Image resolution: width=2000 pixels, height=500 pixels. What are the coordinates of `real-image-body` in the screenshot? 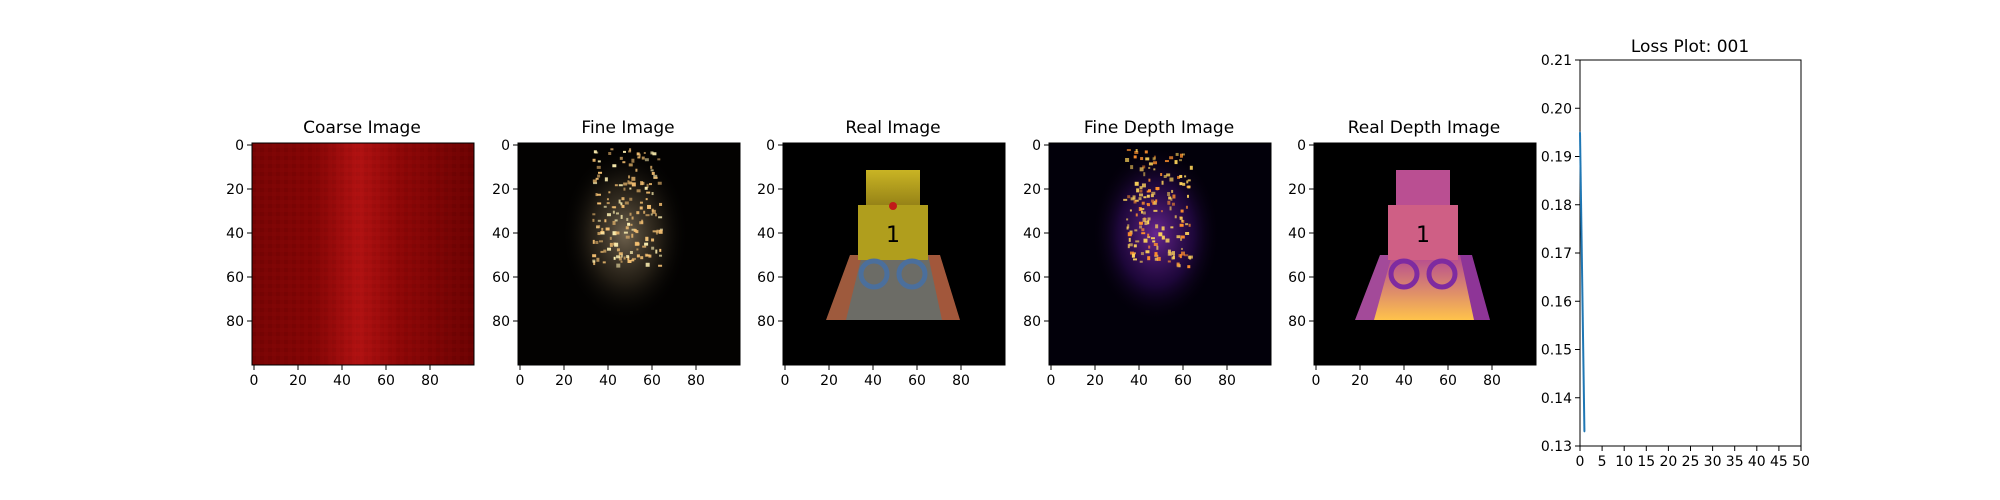 It's located at (893, 232).